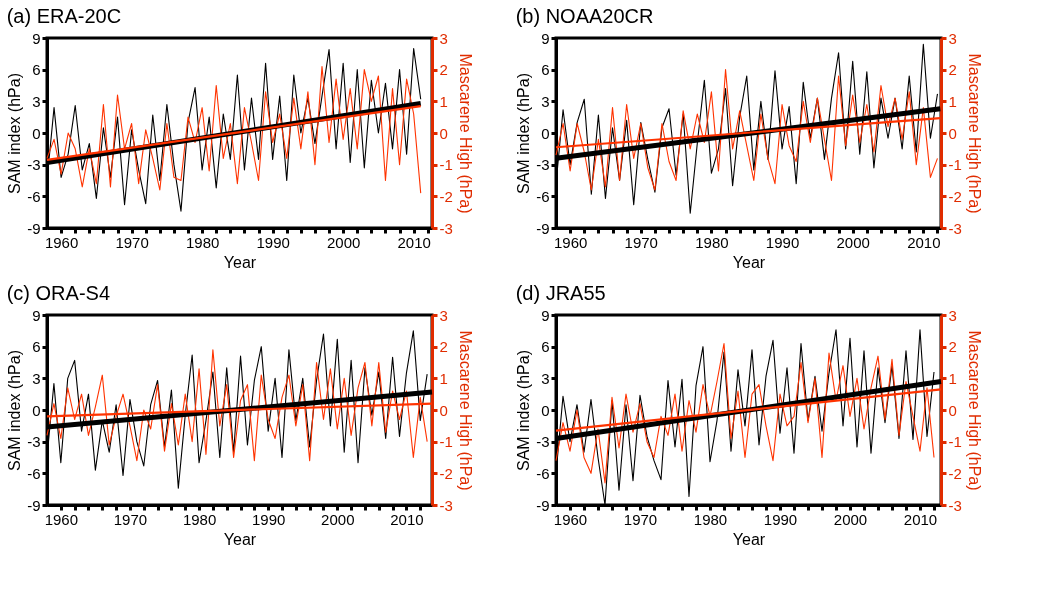 The width and height of the screenshot is (1055, 607). What do you see at coordinates (560, 293) in the screenshot?
I see `chart-title: (d) JRA55` at bounding box center [560, 293].